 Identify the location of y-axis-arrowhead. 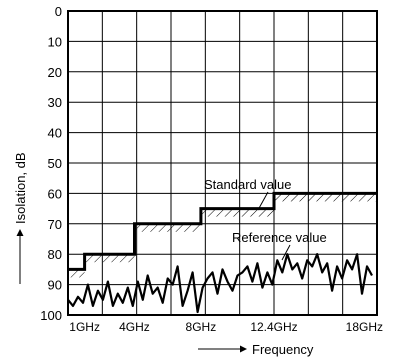
(20, 232).